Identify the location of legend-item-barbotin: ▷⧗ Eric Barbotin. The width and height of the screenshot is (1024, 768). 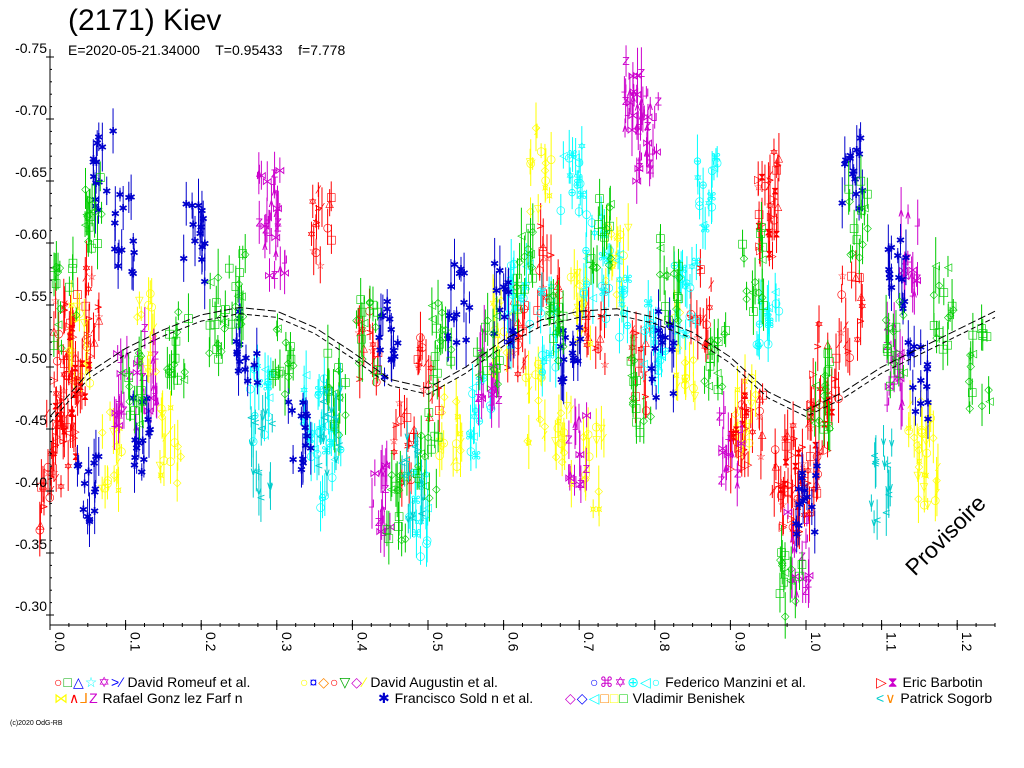
(929, 682).